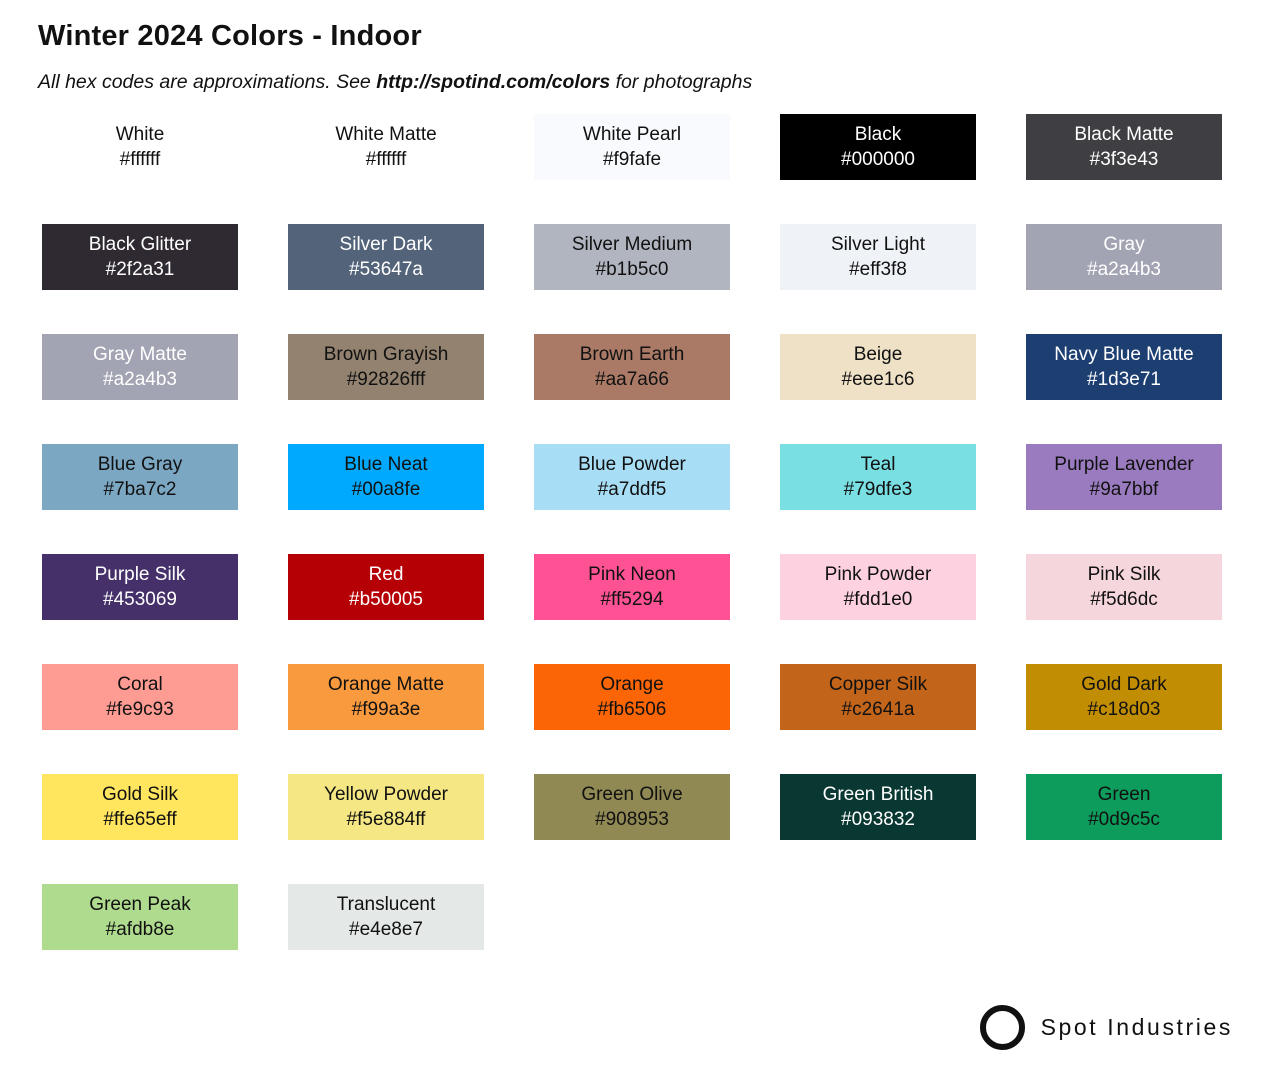  Describe the element at coordinates (140, 489) in the screenshot. I see `swatch-hex: #7ba7c2` at that location.